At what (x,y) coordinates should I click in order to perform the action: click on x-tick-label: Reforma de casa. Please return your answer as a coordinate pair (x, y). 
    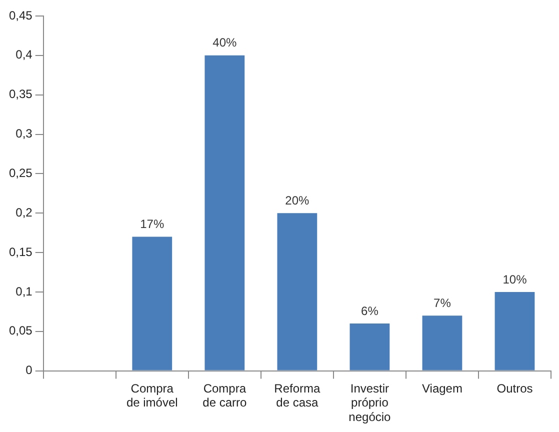
    Looking at the image, I should click on (297, 395).